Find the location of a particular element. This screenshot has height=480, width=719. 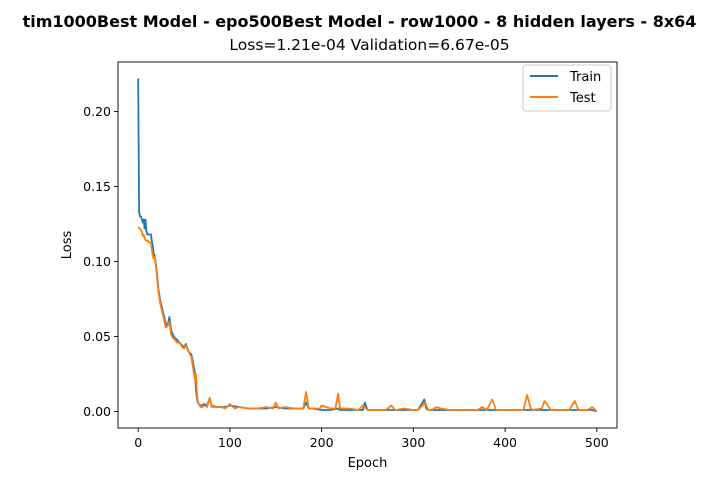

y-tick-label: 0.05 is located at coordinates (97, 336).